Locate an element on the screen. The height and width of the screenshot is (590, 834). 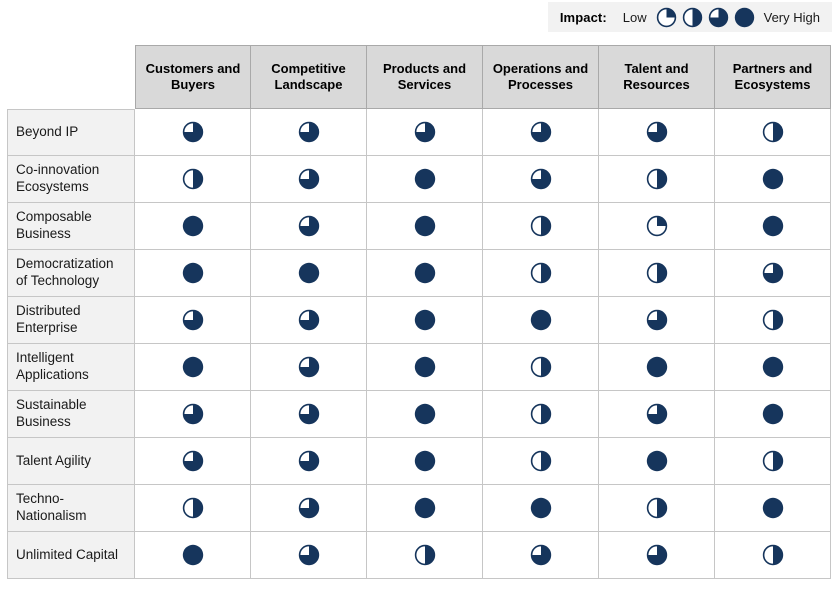
column-header: Talent and Resources is located at coordinates (657, 77).